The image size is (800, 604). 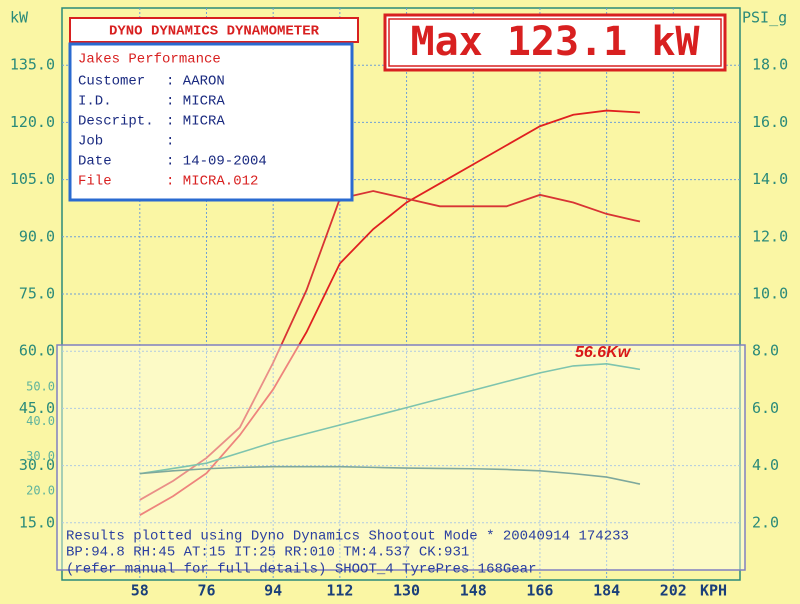 I want to click on brand-box, so click(x=214, y=30).